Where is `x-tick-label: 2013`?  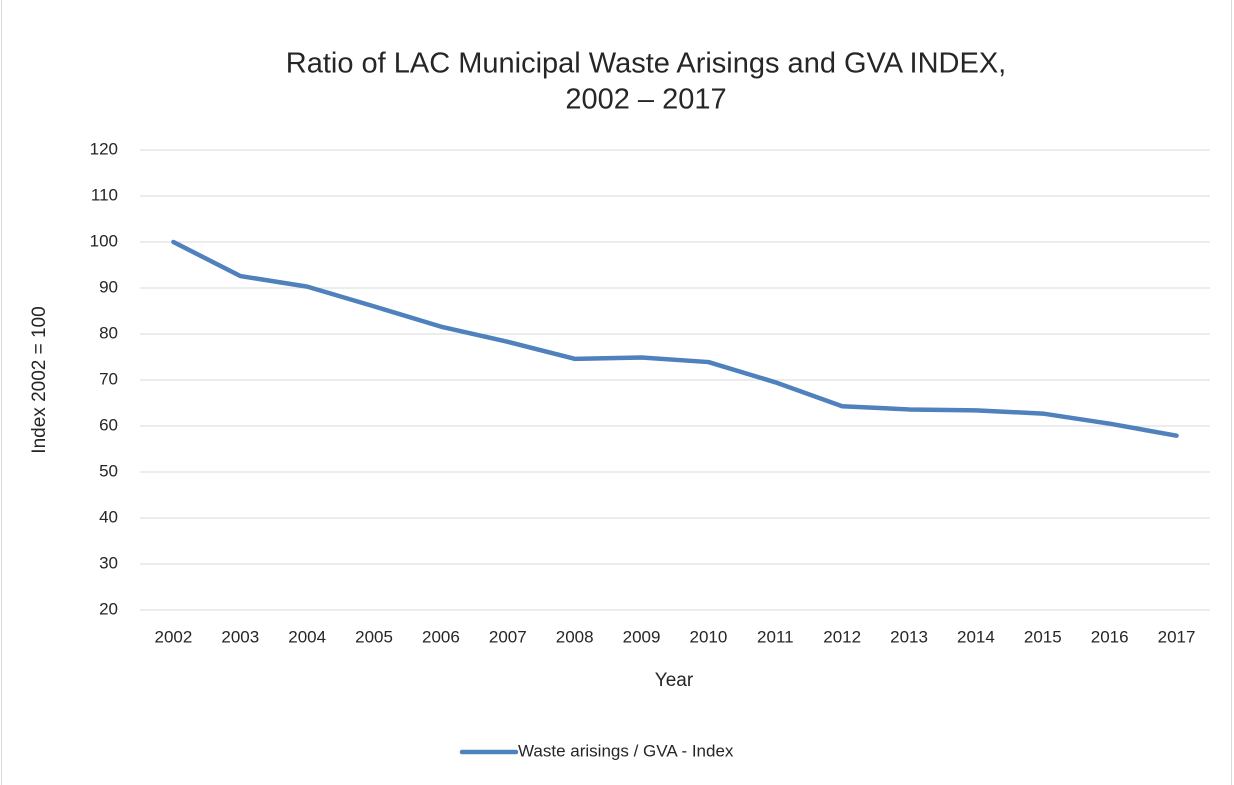 x-tick-label: 2013 is located at coordinates (909, 636).